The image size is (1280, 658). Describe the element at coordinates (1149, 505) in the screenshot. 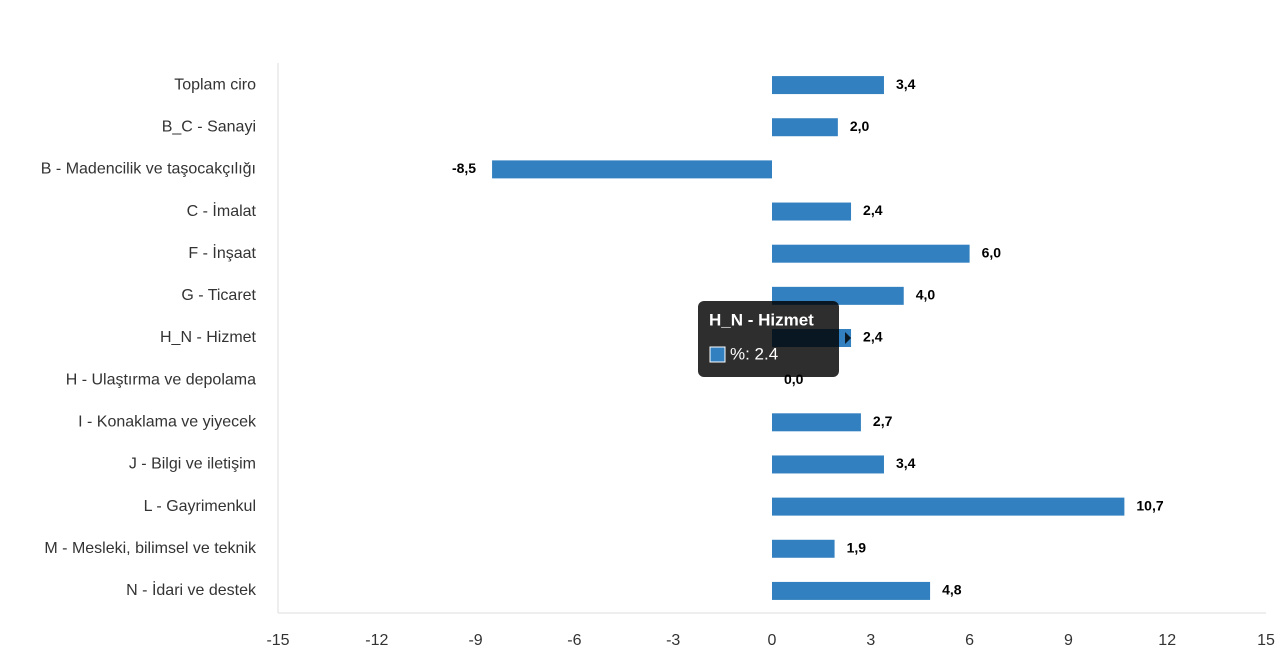

I see `data-label: 10,7` at that location.